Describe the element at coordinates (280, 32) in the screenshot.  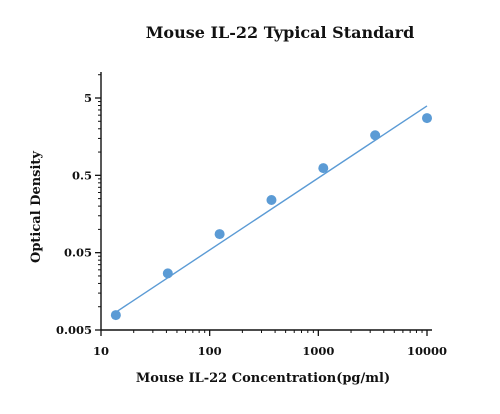
I see `chart-title: Mouse IL-22 Typical Standard` at that location.